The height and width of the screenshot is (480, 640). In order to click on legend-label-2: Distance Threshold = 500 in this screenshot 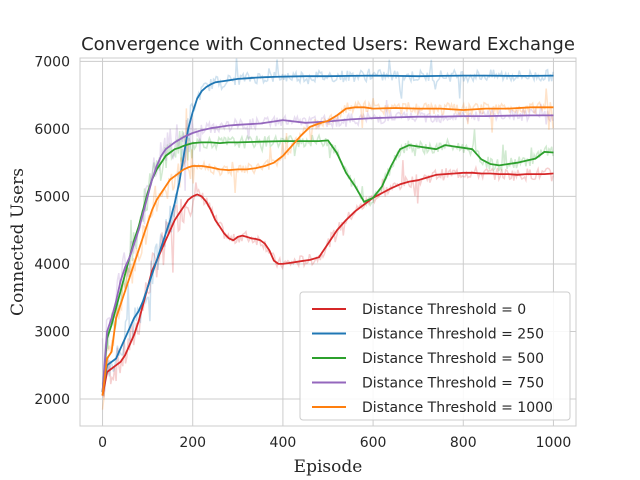, I will do `click(453, 359)`.